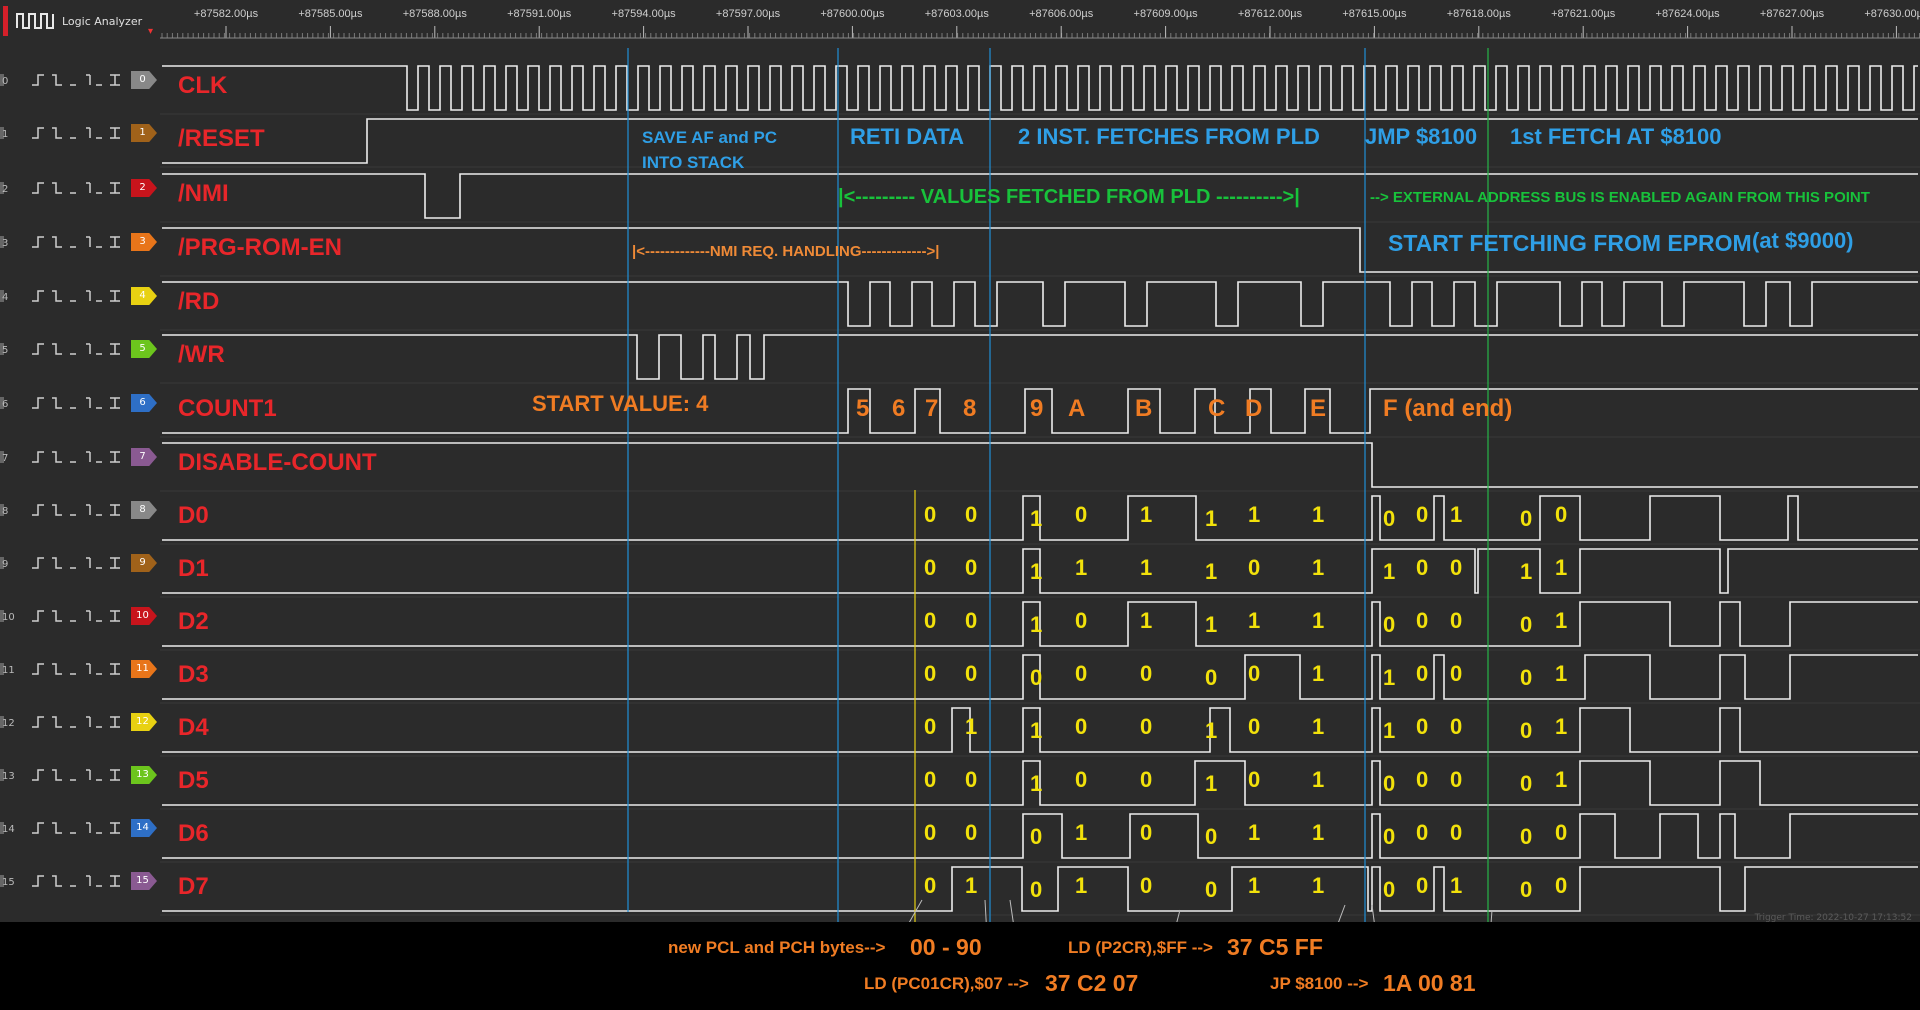 This screenshot has width=1920, height=1010. I want to click on channel-index: 15, so click(8, 882).